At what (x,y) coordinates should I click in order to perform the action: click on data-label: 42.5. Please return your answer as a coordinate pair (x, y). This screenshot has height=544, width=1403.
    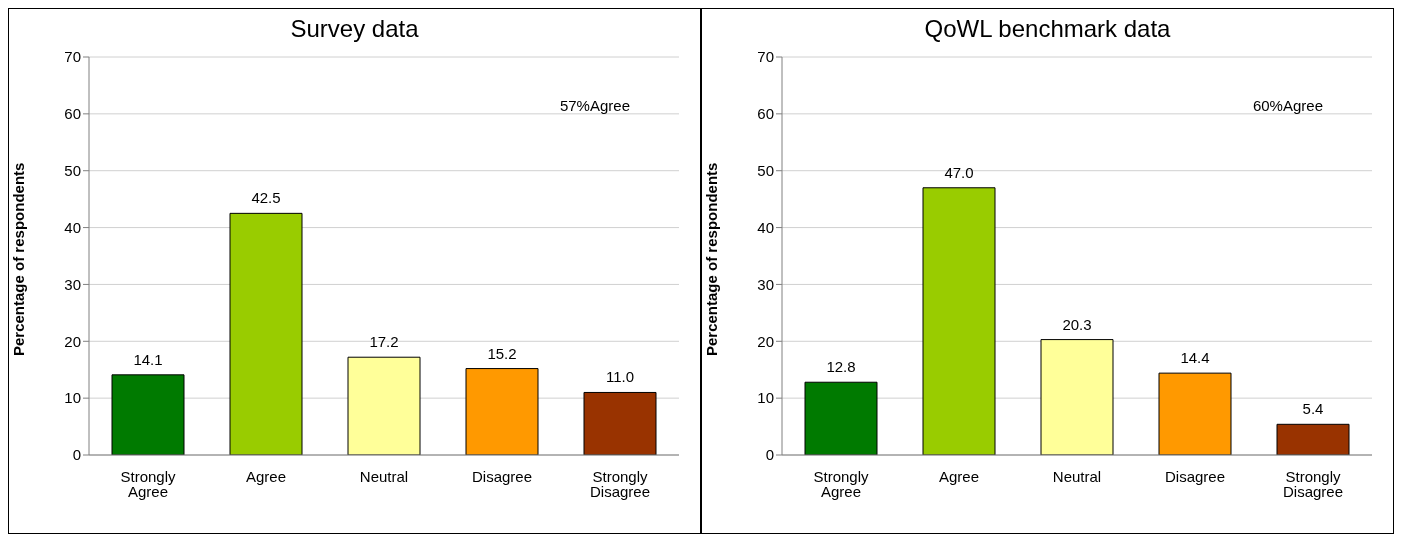
    Looking at the image, I should click on (266, 198).